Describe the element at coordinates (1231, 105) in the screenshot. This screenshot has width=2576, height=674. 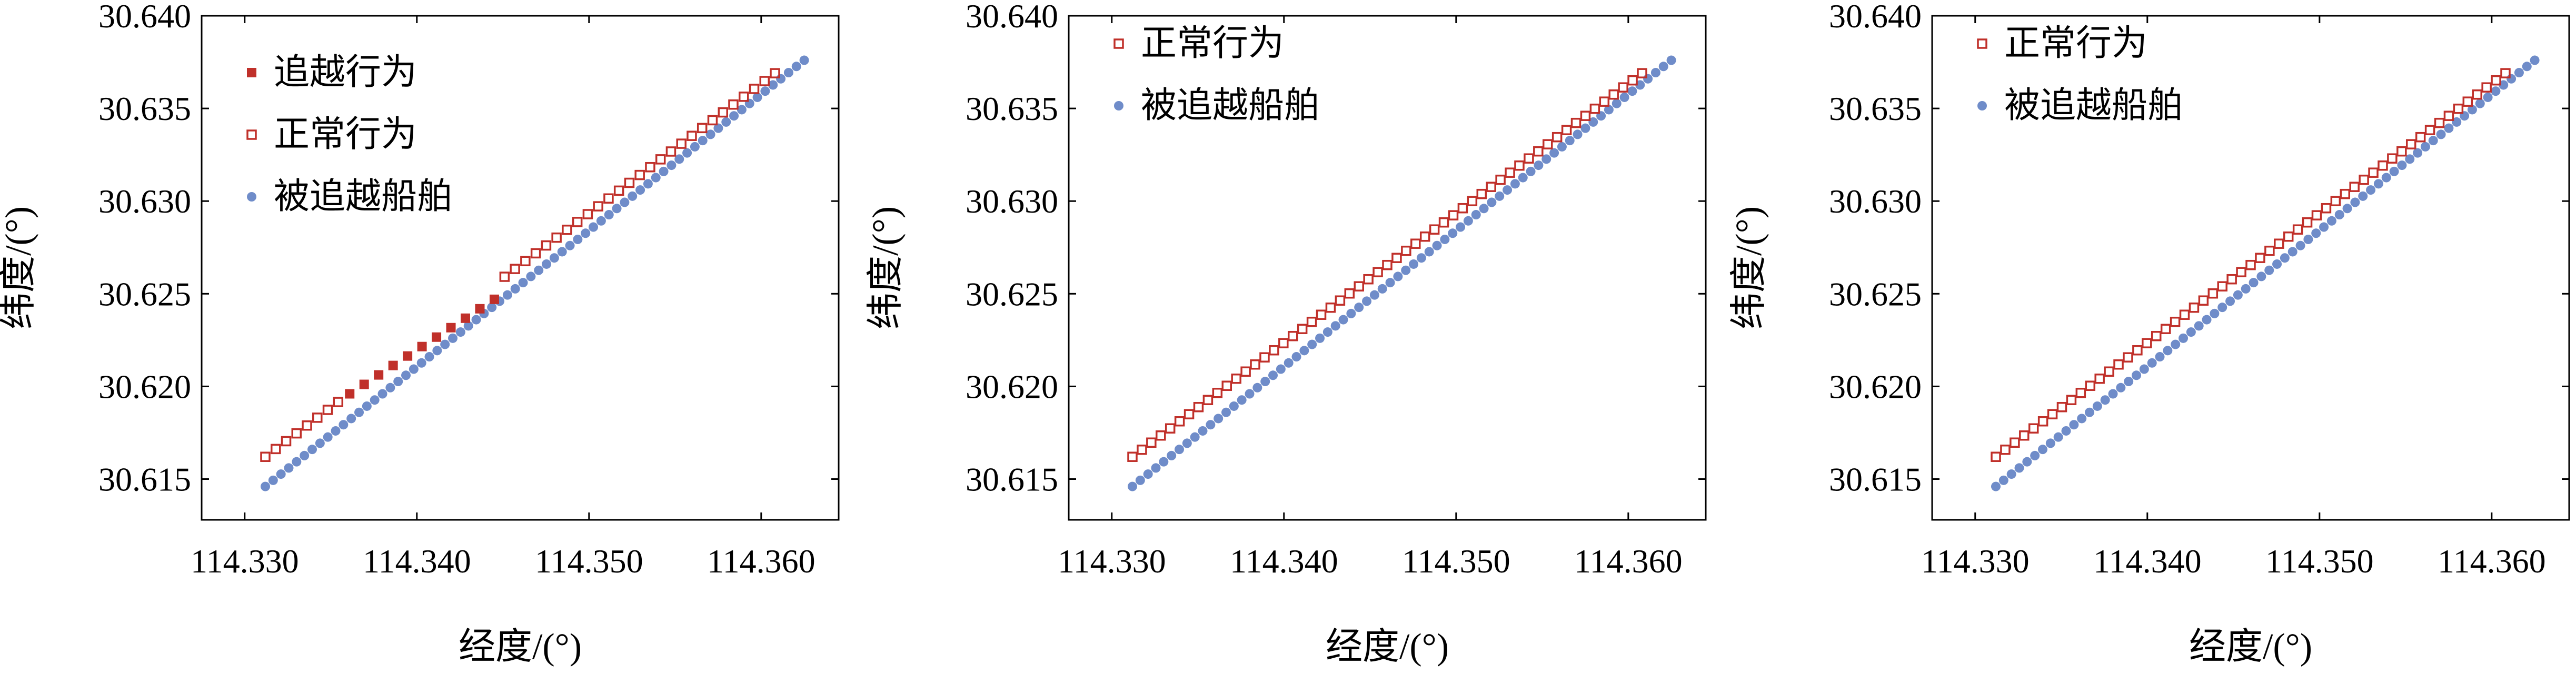
I see `legend-label: 被追越船舶` at that location.